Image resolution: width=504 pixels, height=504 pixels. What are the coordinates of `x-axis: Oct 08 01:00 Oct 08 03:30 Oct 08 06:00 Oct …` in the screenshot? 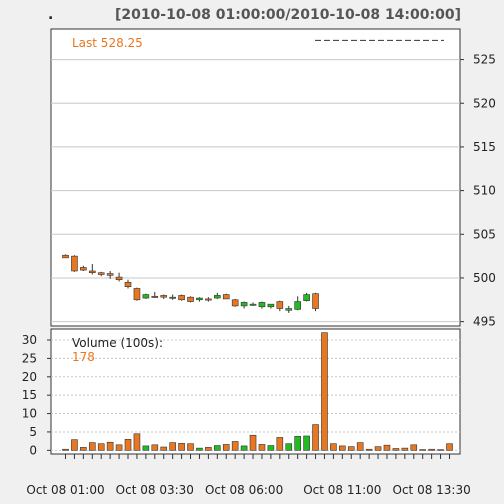 It's located at (248, 475).